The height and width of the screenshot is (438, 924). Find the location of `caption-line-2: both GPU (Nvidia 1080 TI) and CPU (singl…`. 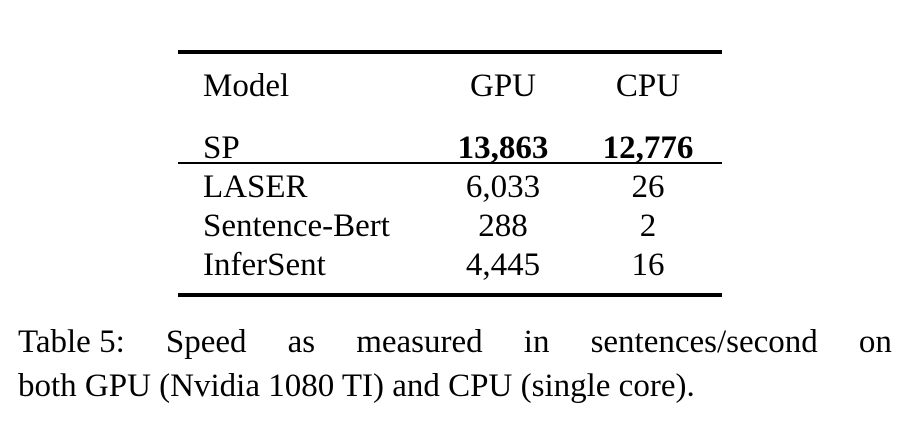

caption-line-2: both GPU (Nvidia 1080 TI) and CPU (singl… is located at coordinates (356, 386).